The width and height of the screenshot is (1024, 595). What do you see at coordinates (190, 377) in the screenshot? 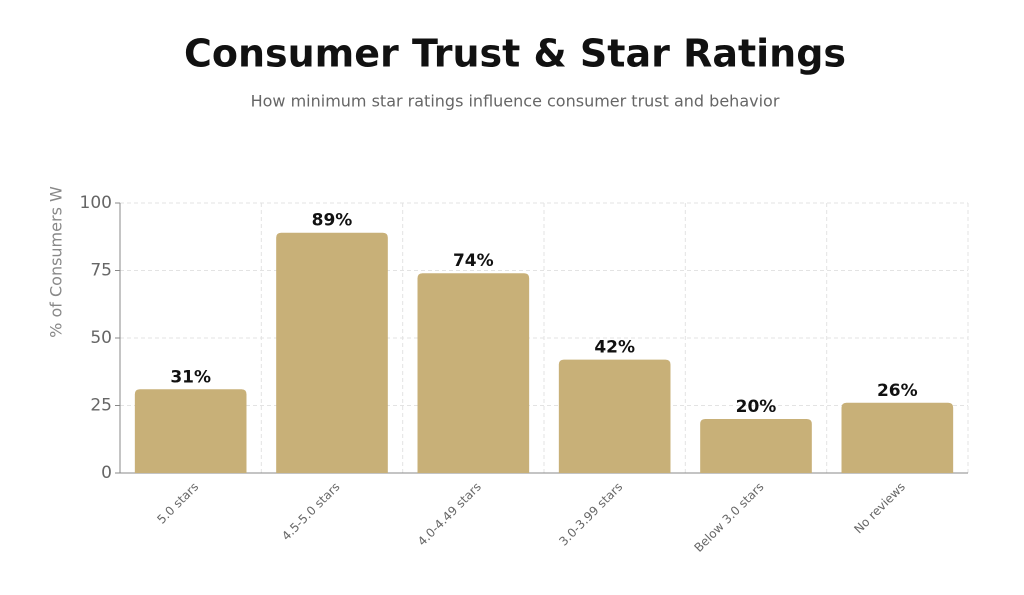
I see `value-label: 31%` at bounding box center [190, 377].